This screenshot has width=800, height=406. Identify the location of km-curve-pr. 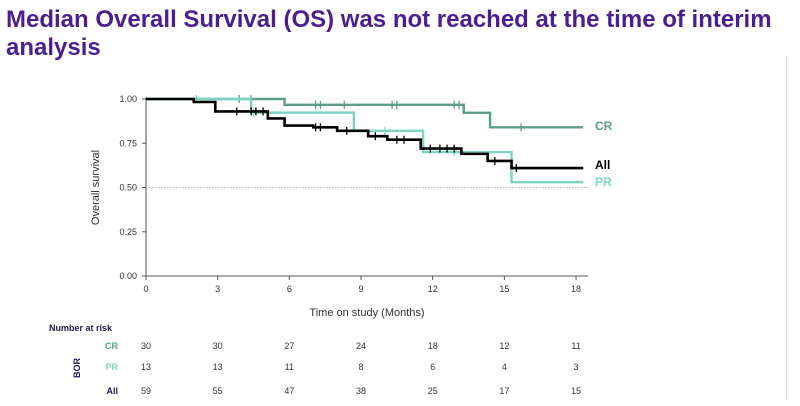
(365, 140).